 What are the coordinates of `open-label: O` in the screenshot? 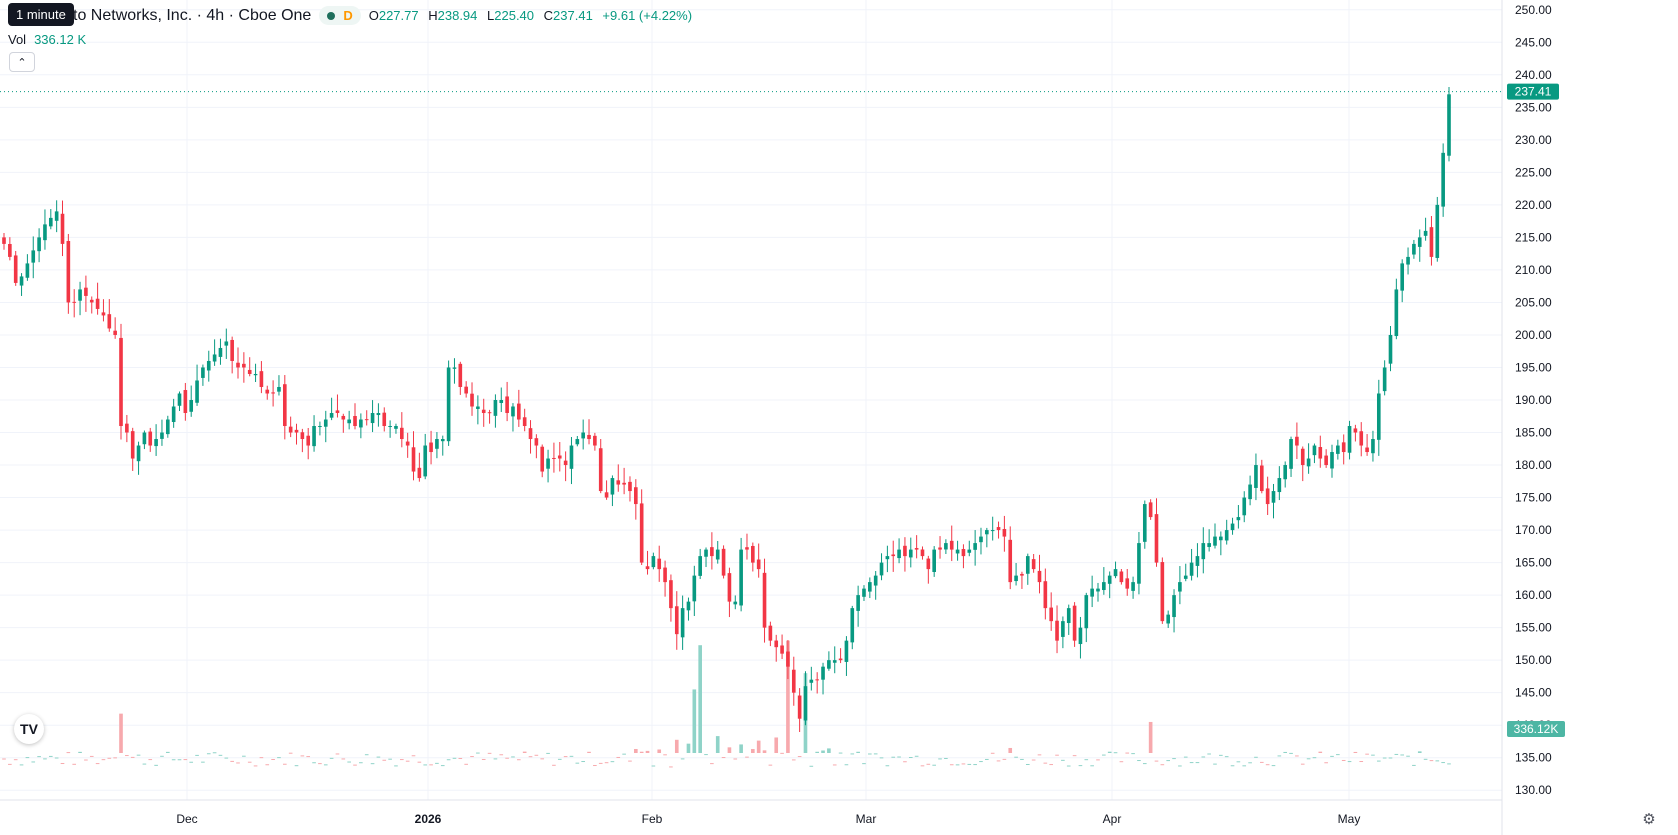 It's located at (373, 15).